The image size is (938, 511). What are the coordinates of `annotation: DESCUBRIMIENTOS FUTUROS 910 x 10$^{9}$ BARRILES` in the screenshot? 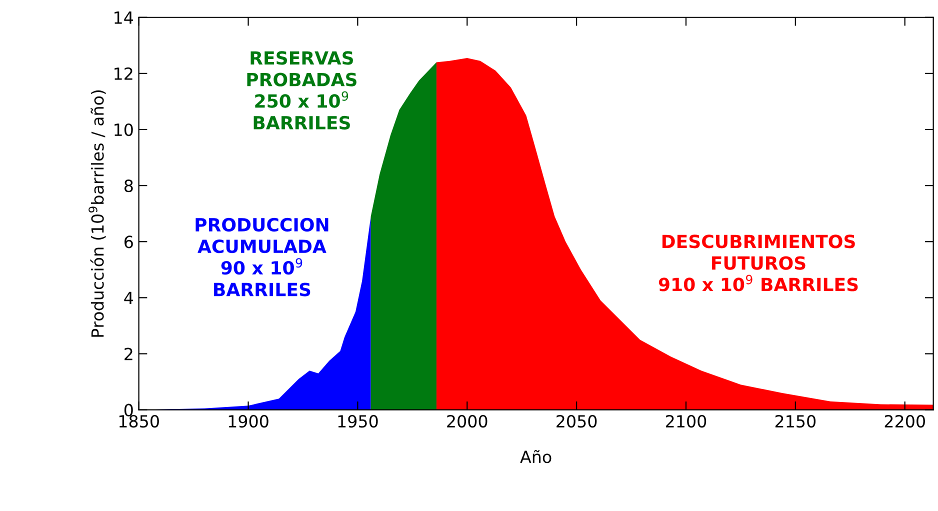 It's located at (758, 263).